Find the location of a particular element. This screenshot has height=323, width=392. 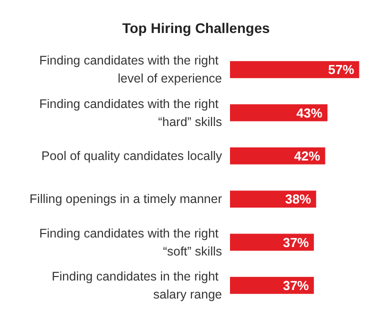

y-tick-label: Filling openings in a timely manner is located at coordinates (126, 199).